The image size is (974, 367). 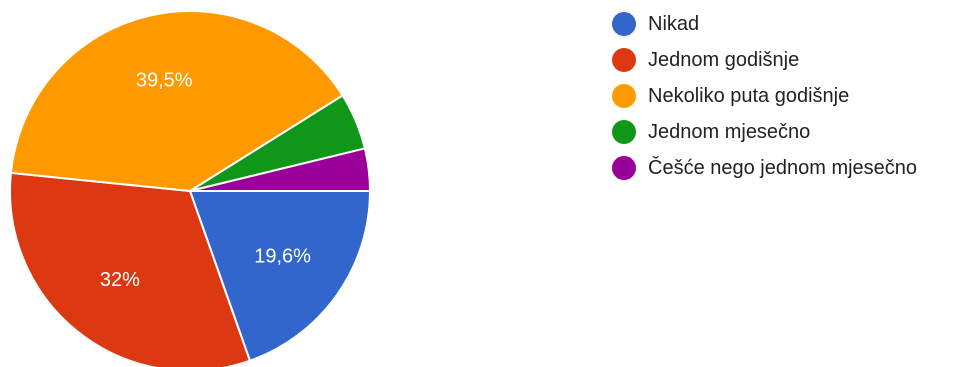 I want to click on legend-label: Nikad, so click(x=674, y=23).